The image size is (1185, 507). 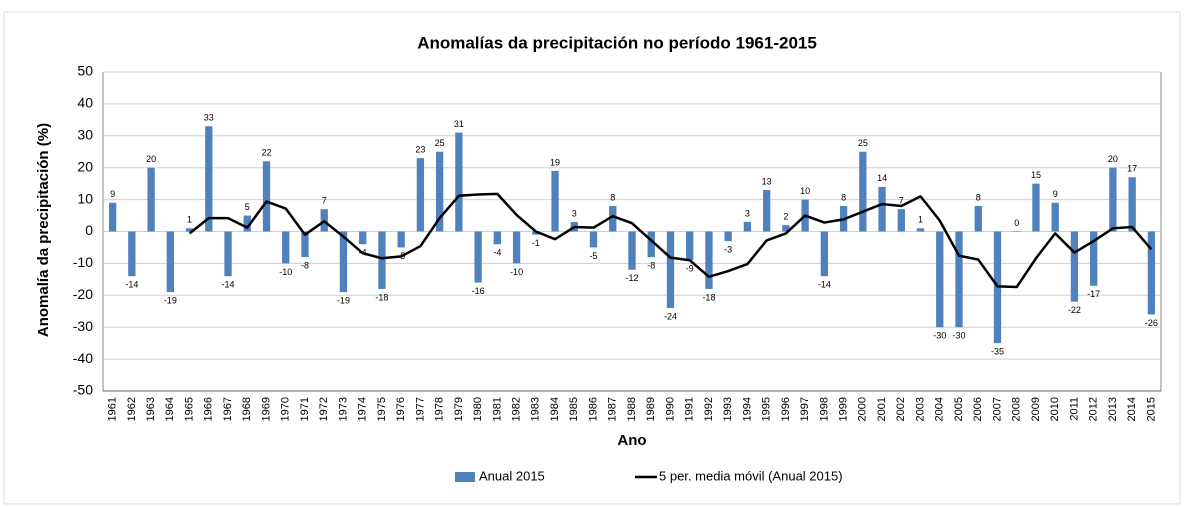 I want to click on x-tick-label: 1999, so click(x=844, y=409).